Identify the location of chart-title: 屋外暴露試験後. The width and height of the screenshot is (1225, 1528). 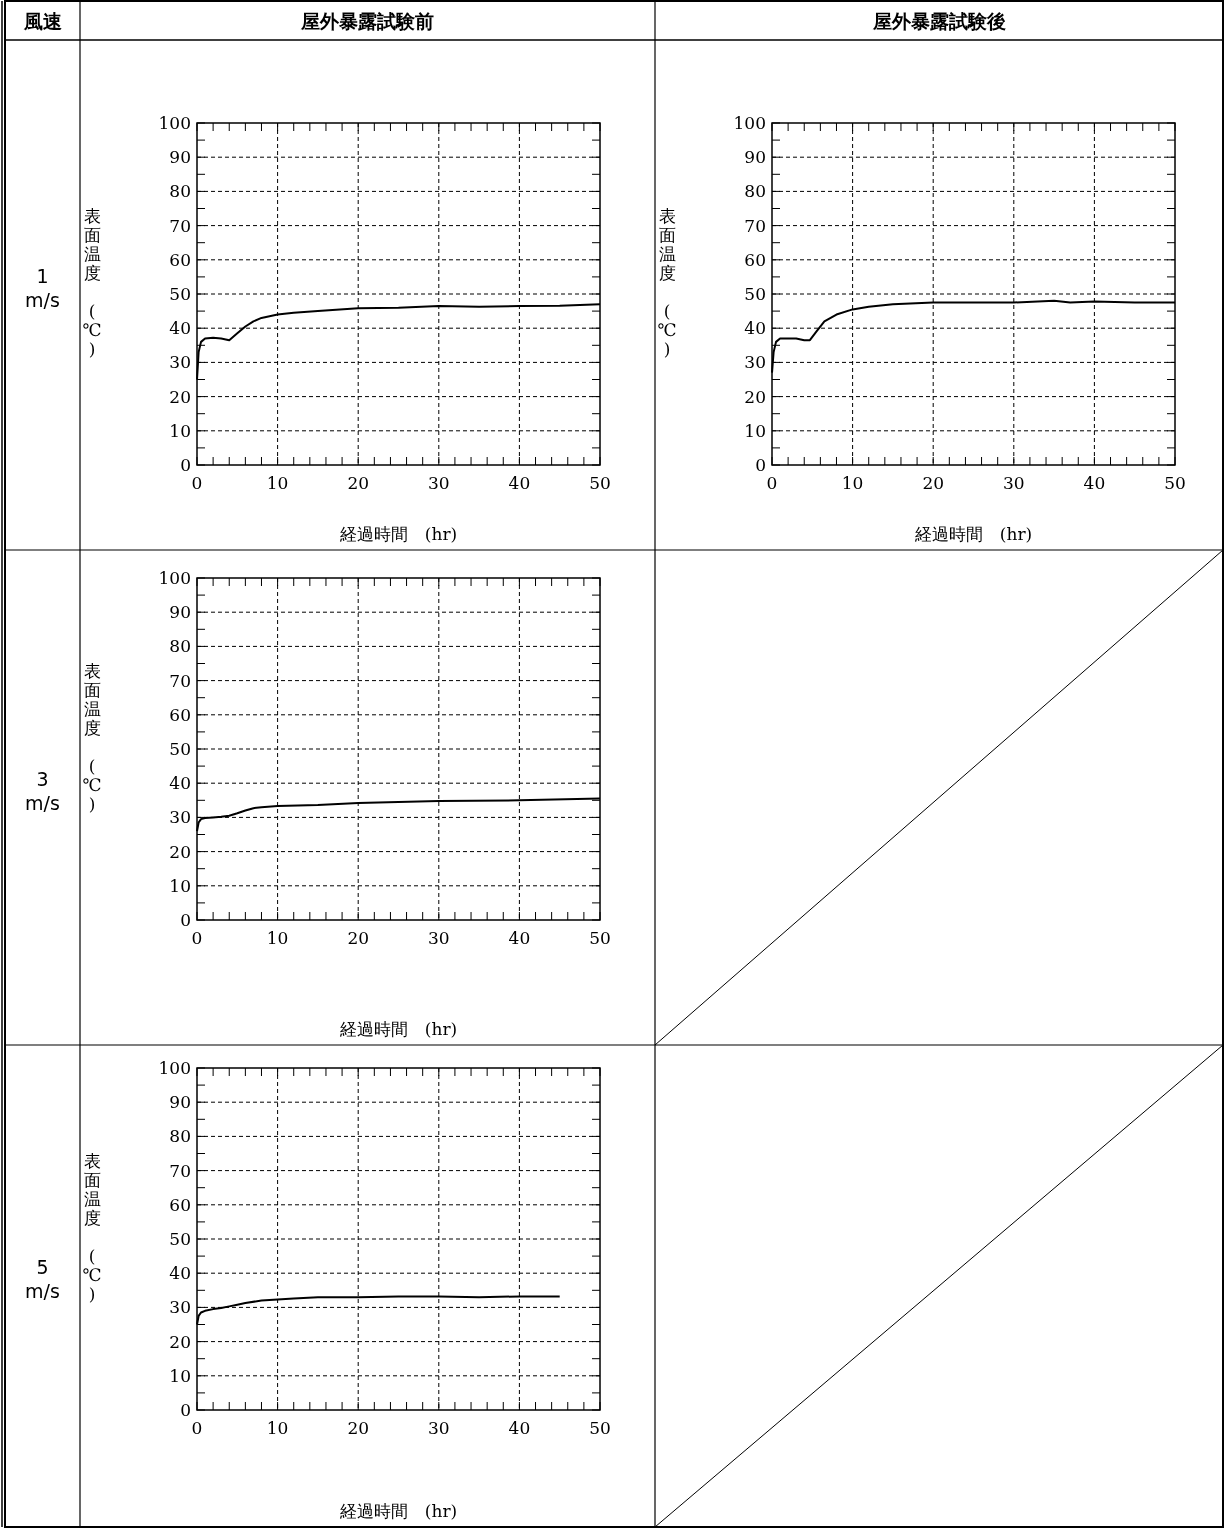
(938, 21).